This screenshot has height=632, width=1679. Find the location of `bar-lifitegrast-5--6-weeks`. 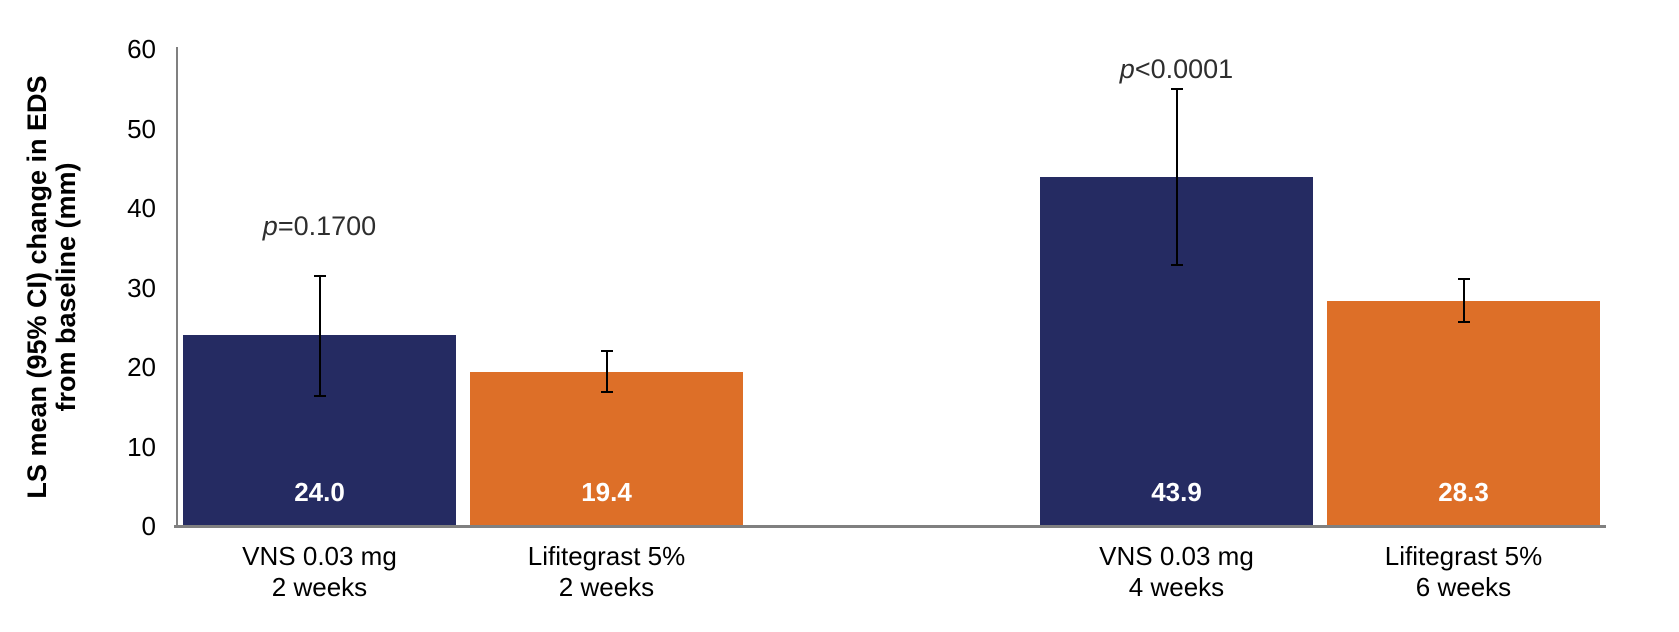

bar-lifitegrast-5--6-weeks is located at coordinates (1463, 413).